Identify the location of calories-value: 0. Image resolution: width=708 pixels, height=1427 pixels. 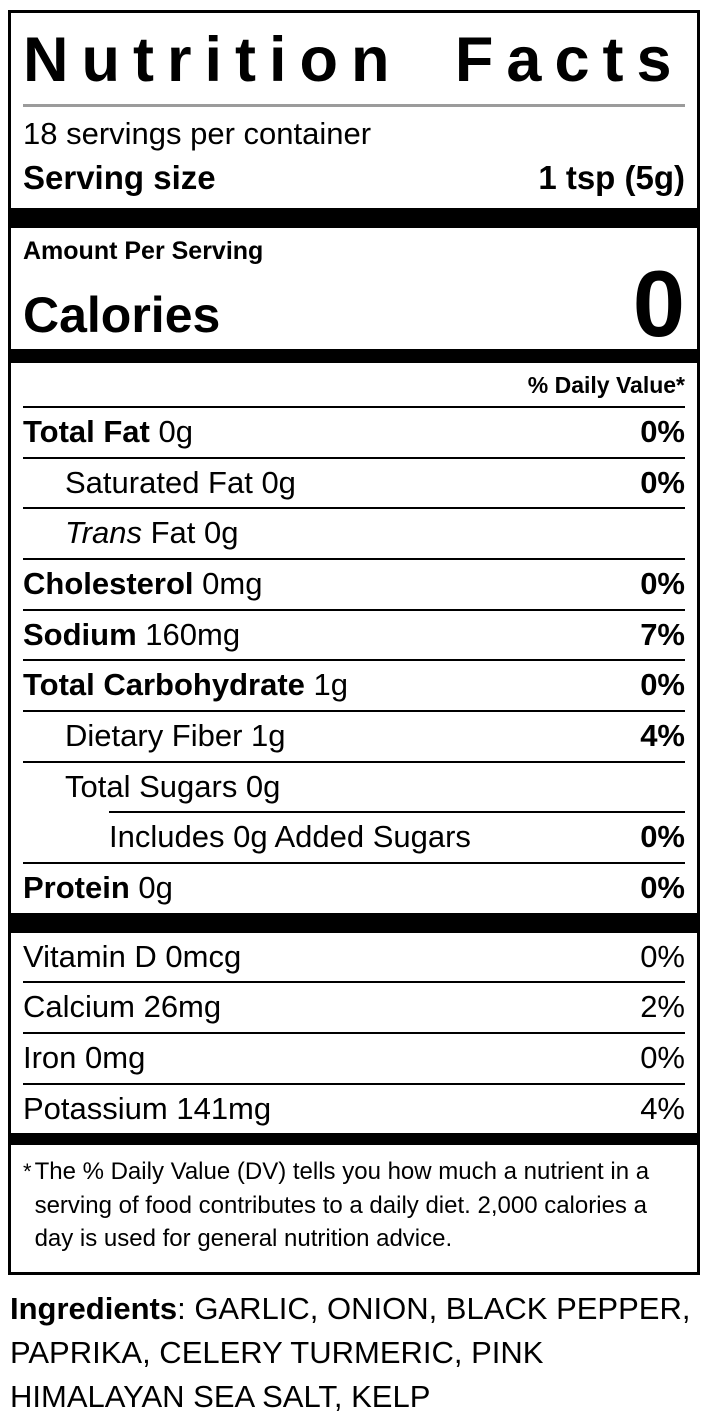
(658, 303).